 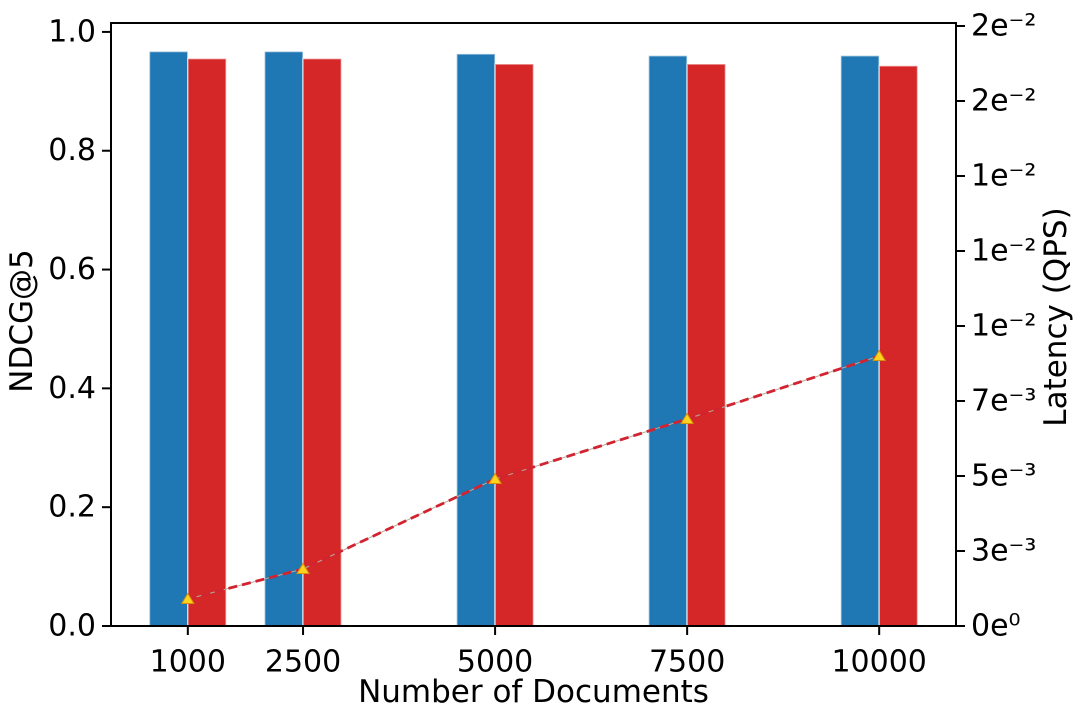 I want to click on right-tick-label: 5e⁻³, so click(x=1003, y=476).